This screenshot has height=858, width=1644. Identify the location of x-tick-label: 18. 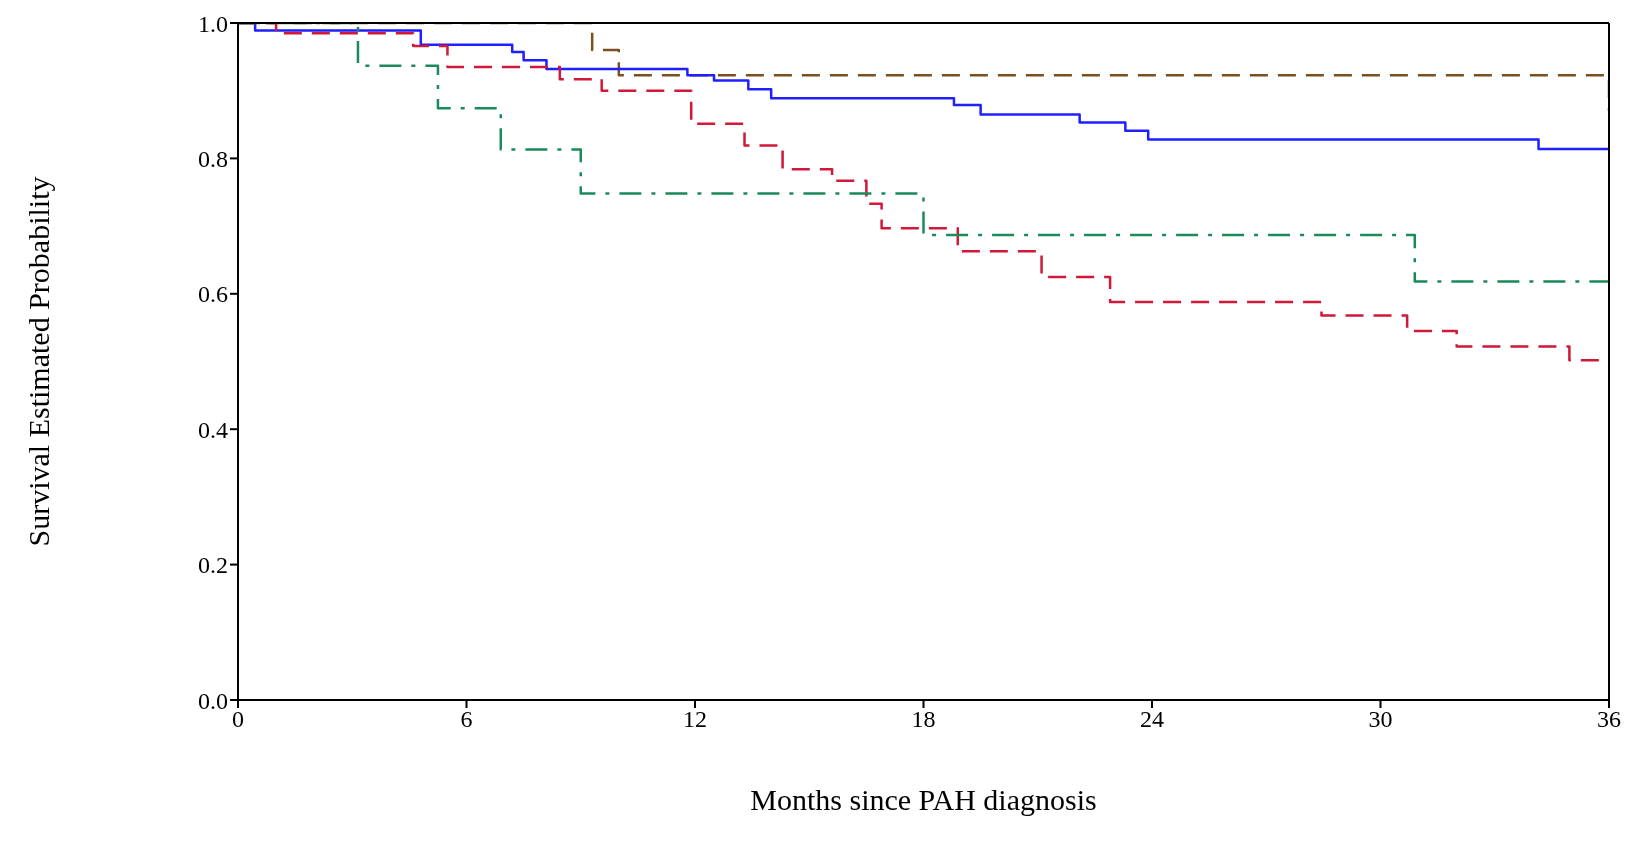
(923, 719).